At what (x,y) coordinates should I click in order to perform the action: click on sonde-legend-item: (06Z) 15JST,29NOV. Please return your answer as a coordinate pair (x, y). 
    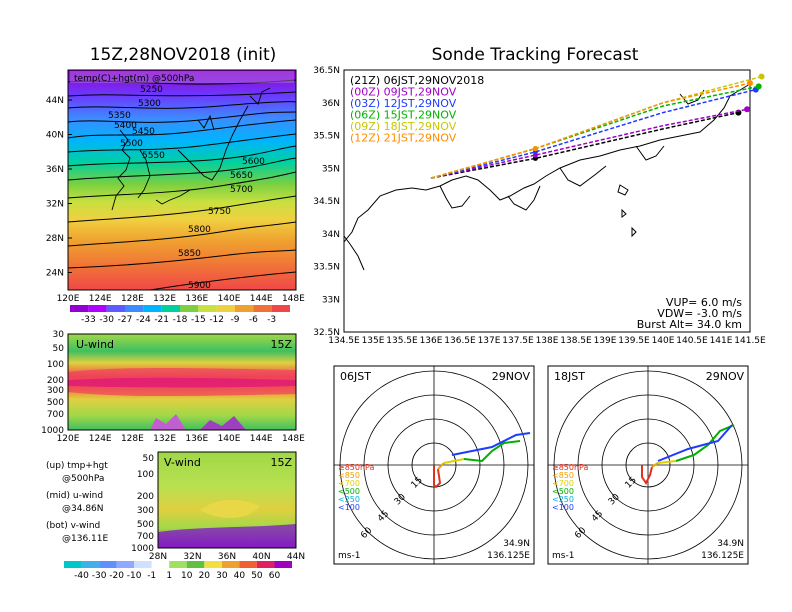
    Looking at the image, I should click on (403, 115).